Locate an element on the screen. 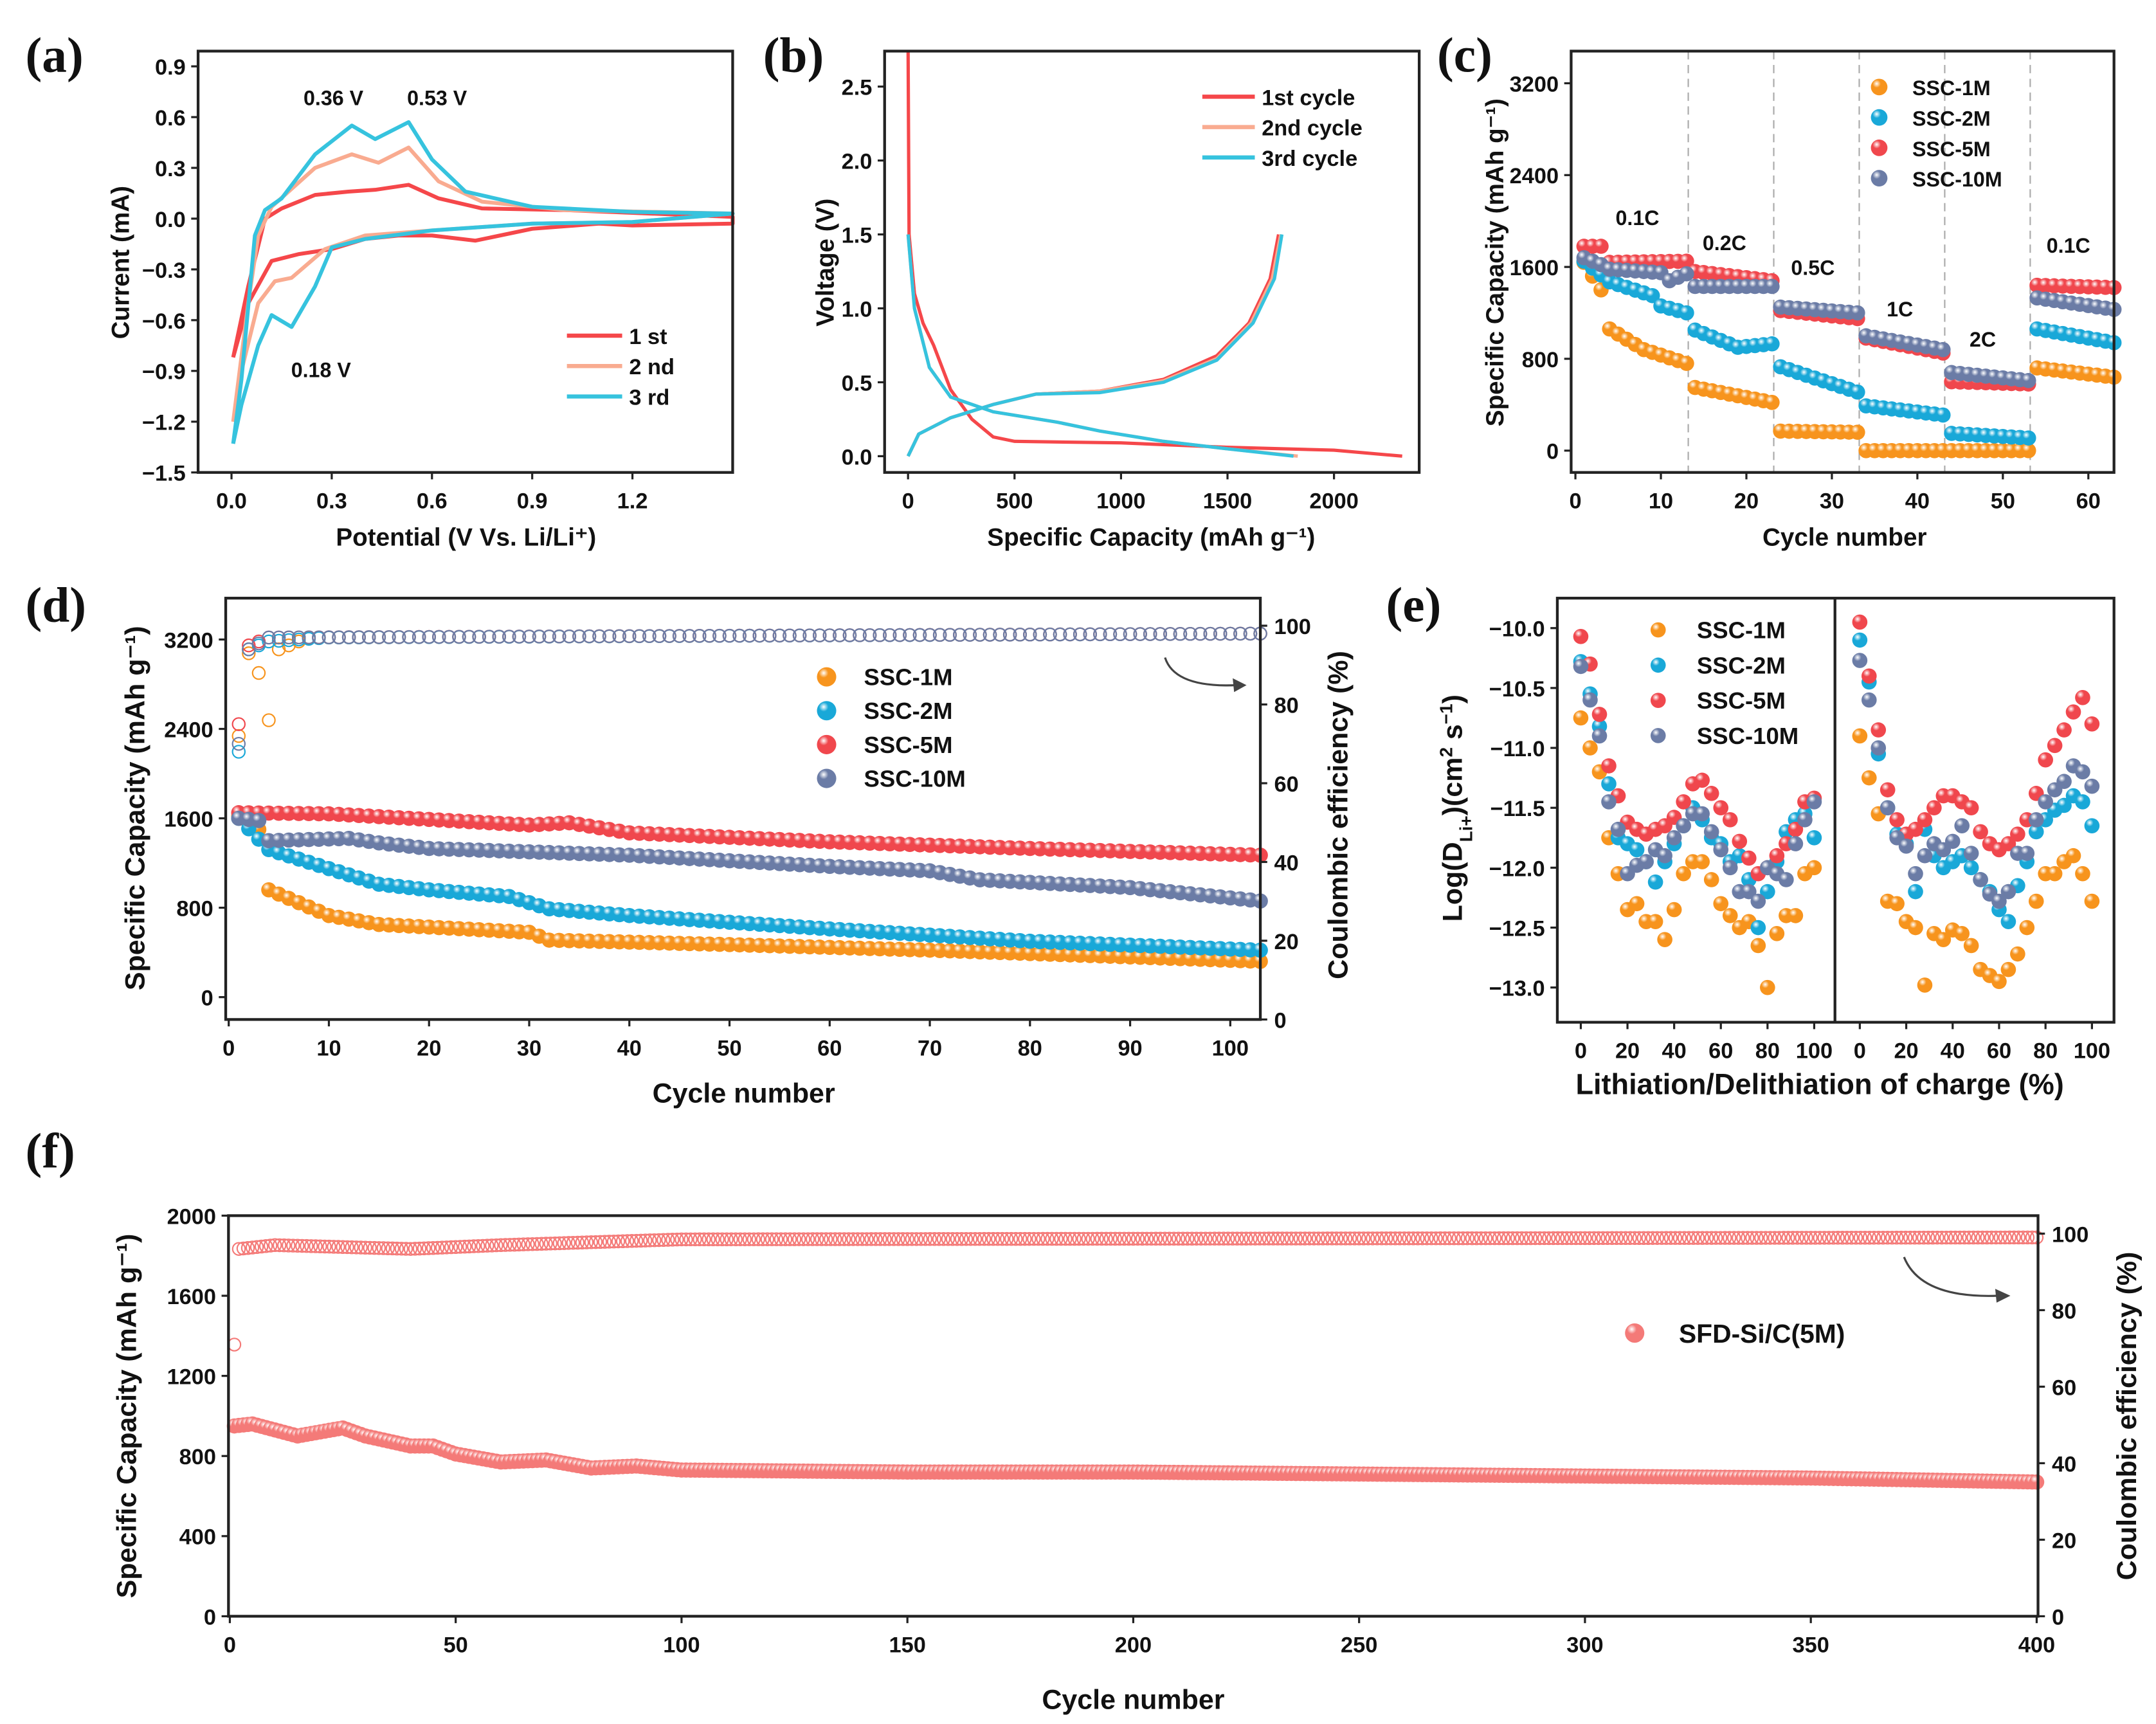 The height and width of the screenshot is (1724, 2156). y2-tick-label: 100 is located at coordinates (1292, 627).